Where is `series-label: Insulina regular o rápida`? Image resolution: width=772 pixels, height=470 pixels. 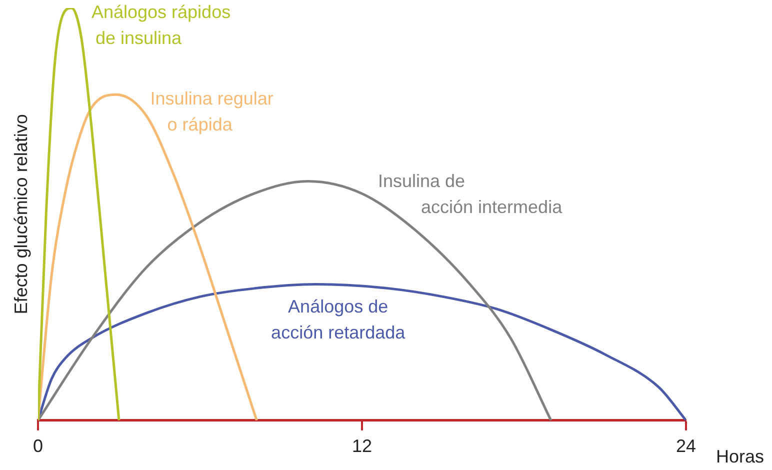
series-label: Insulina regular o rápida is located at coordinates (212, 111).